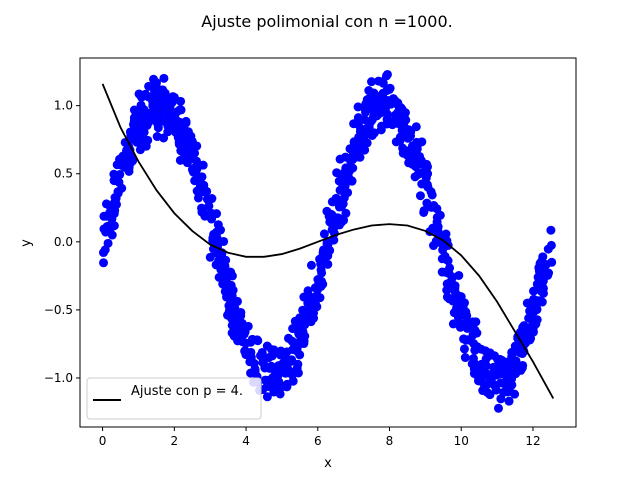  What do you see at coordinates (187, 391) in the screenshot?
I see `legend-label: Ajuste con p = 4.` at bounding box center [187, 391].